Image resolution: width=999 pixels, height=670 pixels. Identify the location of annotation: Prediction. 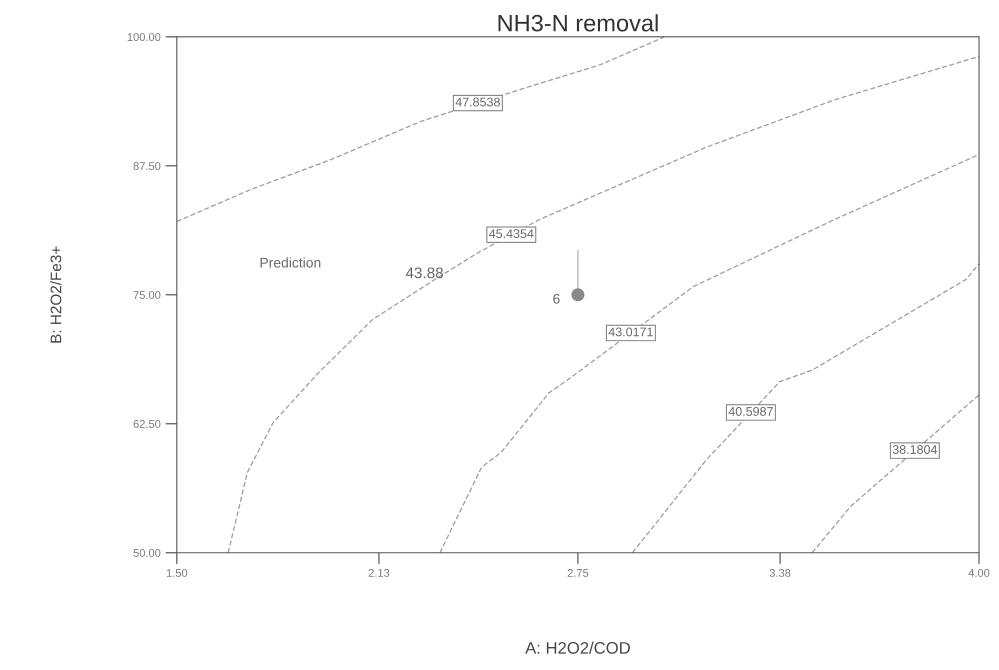
(290, 262).